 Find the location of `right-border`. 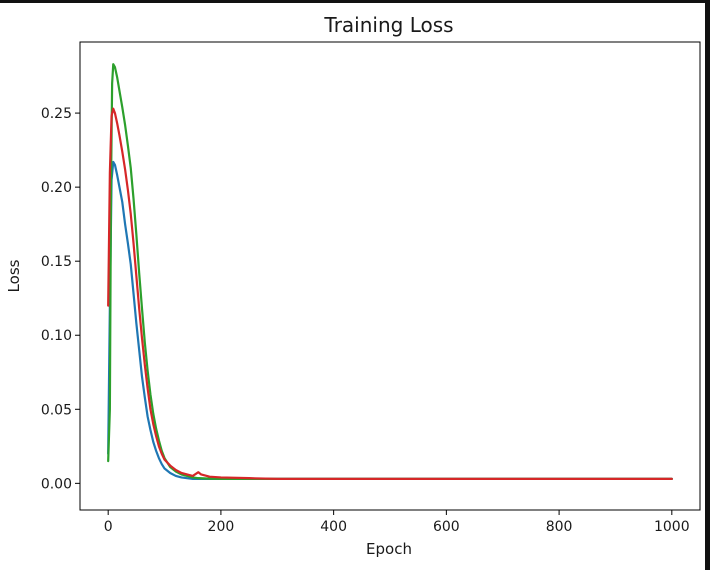

right-border is located at coordinates (707, 285).